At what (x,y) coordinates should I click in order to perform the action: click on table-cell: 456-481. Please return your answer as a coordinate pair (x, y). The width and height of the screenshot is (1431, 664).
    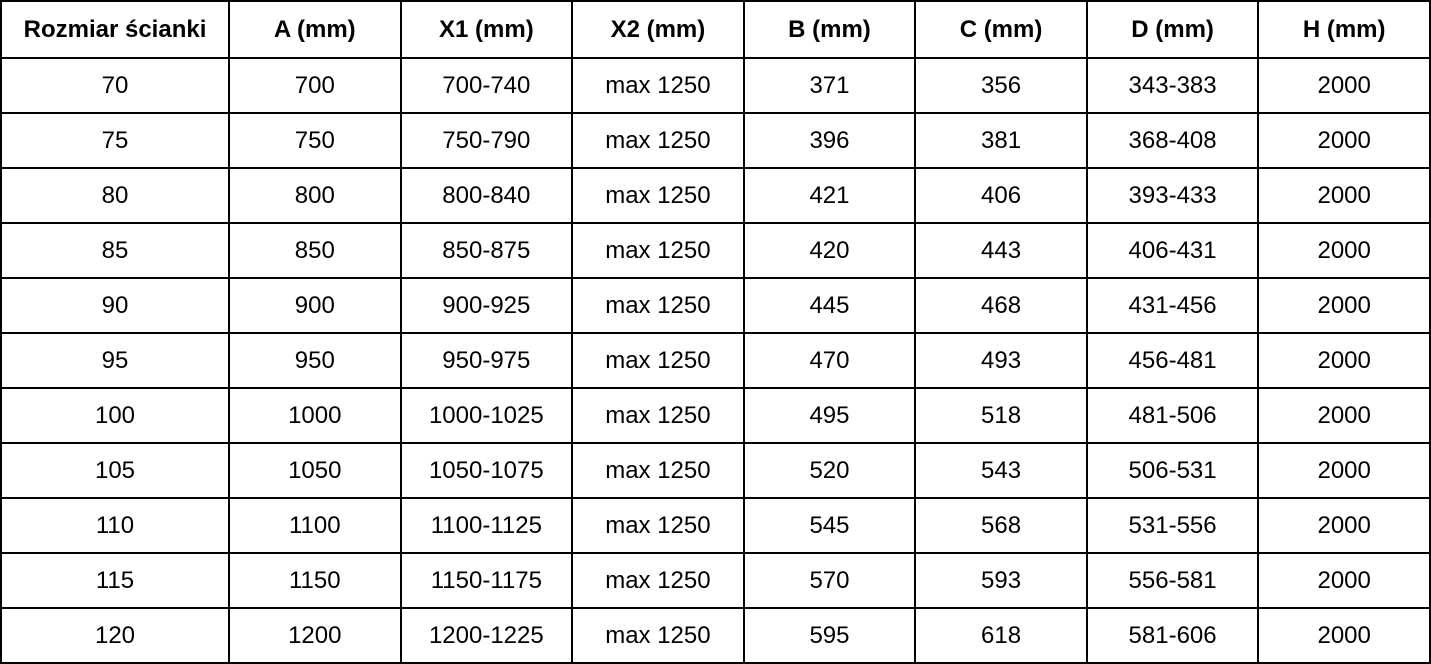
    Looking at the image, I should click on (1172, 360).